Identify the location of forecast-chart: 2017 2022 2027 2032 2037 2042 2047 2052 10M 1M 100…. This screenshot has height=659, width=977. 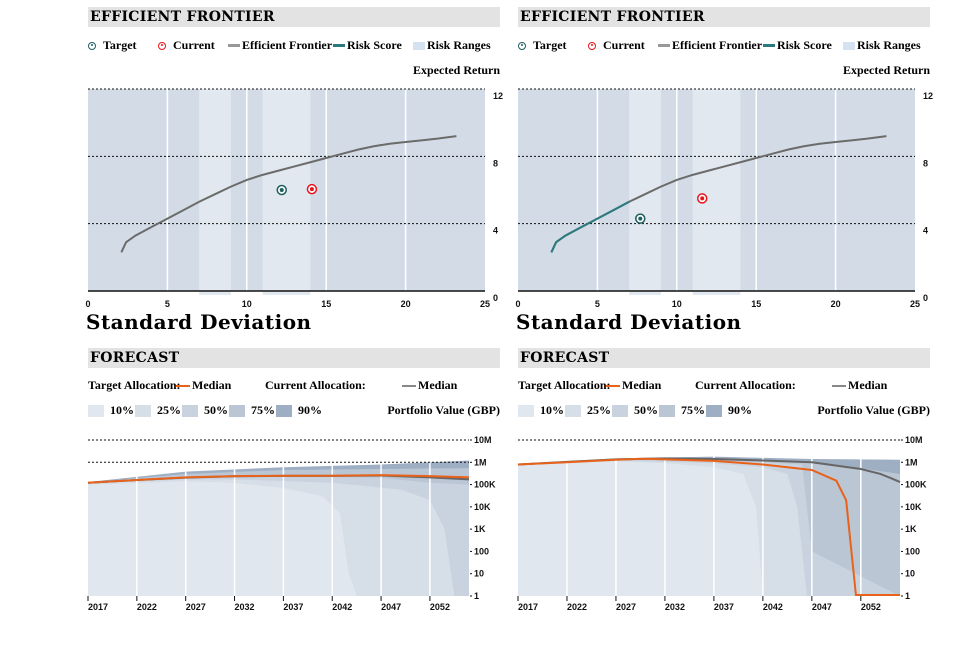
(291, 523).